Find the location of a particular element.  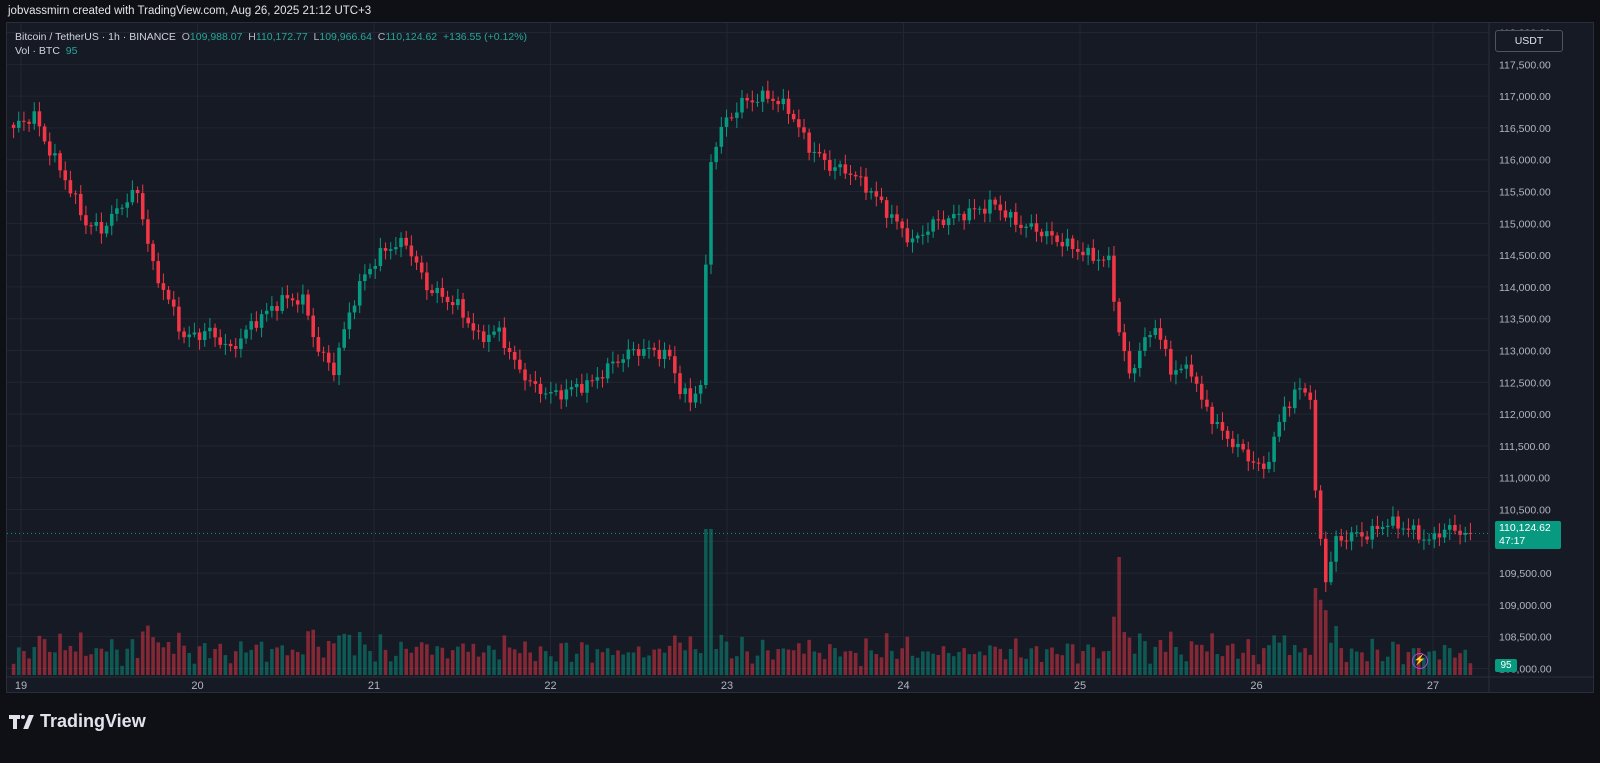

x-tick-label: 21 is located at coordinates (374, 686).